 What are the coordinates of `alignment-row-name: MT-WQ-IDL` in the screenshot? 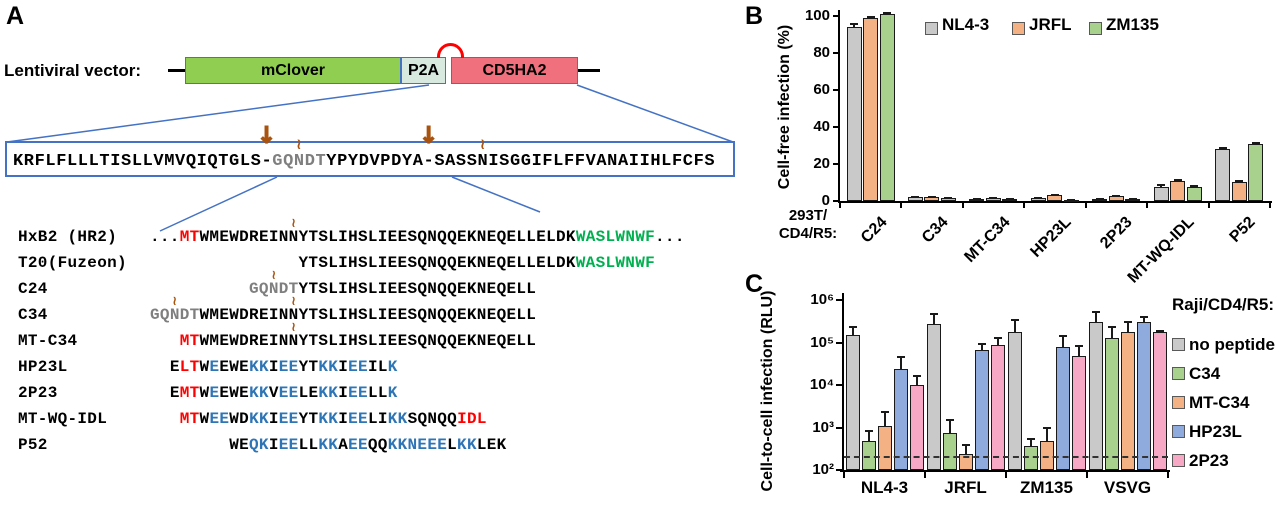 It's located at (63, 419).